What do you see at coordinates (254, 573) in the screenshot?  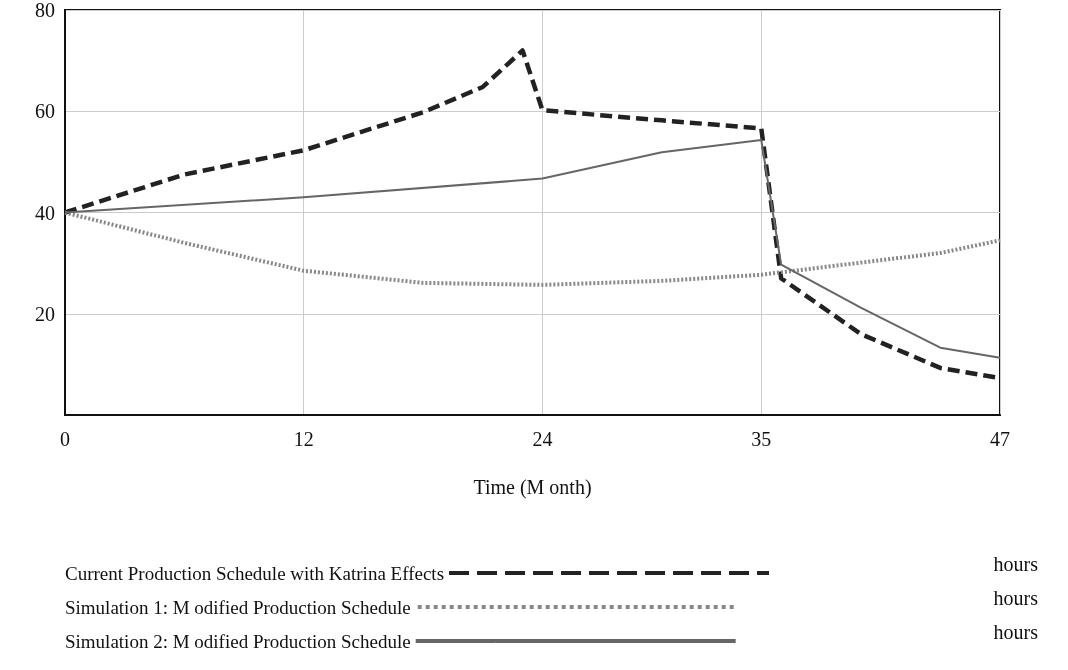 I see `legend-label: Current Production Schedule with Katrina Effects` at bounding box center [254, 573].